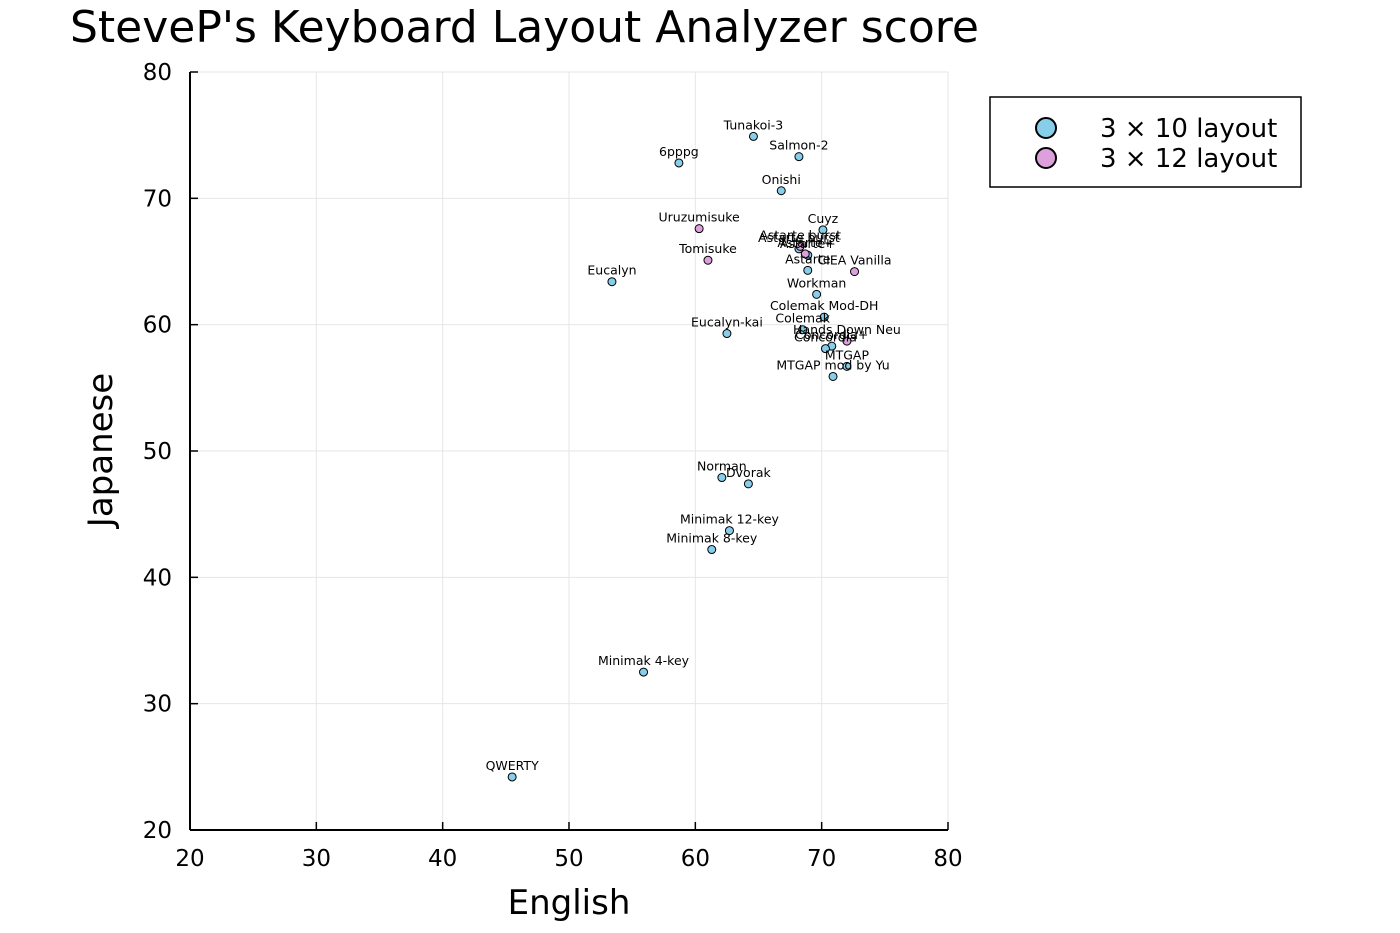 The width and height of the screenshot is (1400, 933). I want to click on data-point-label: Dvorak, so click(748, 472).